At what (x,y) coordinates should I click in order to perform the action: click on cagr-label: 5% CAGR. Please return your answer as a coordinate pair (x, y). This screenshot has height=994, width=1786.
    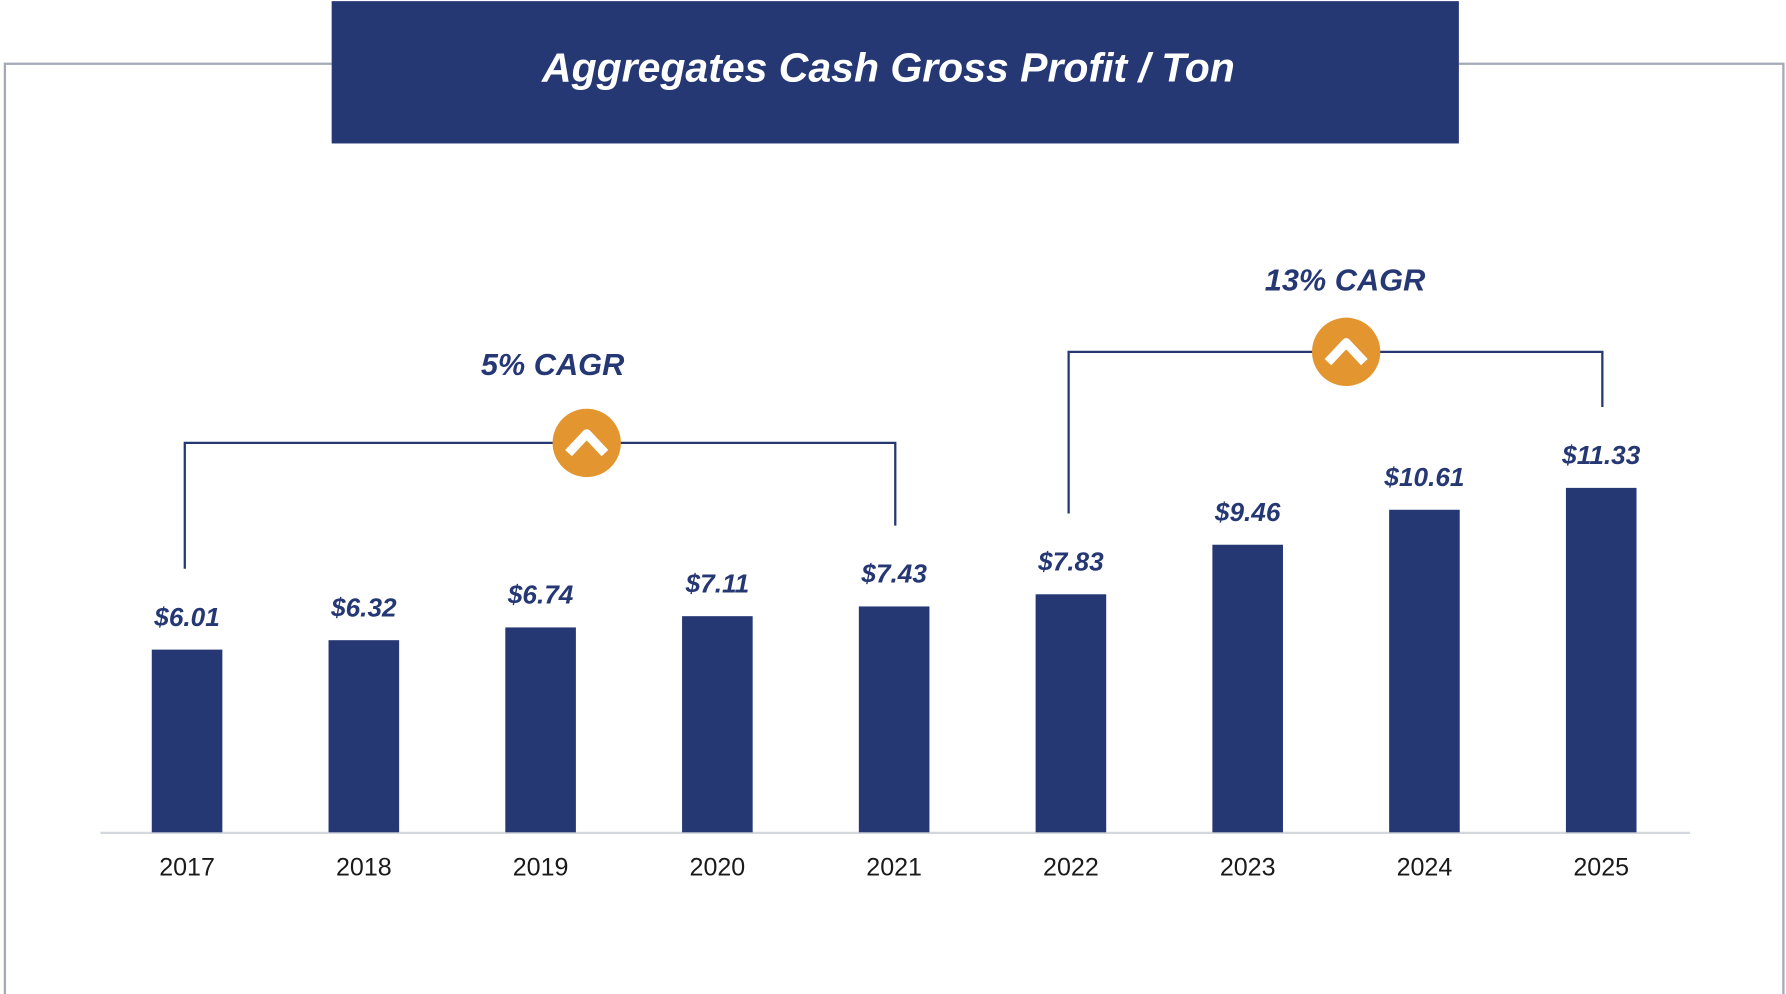
    Looking at the image, I should click on (552, 364).